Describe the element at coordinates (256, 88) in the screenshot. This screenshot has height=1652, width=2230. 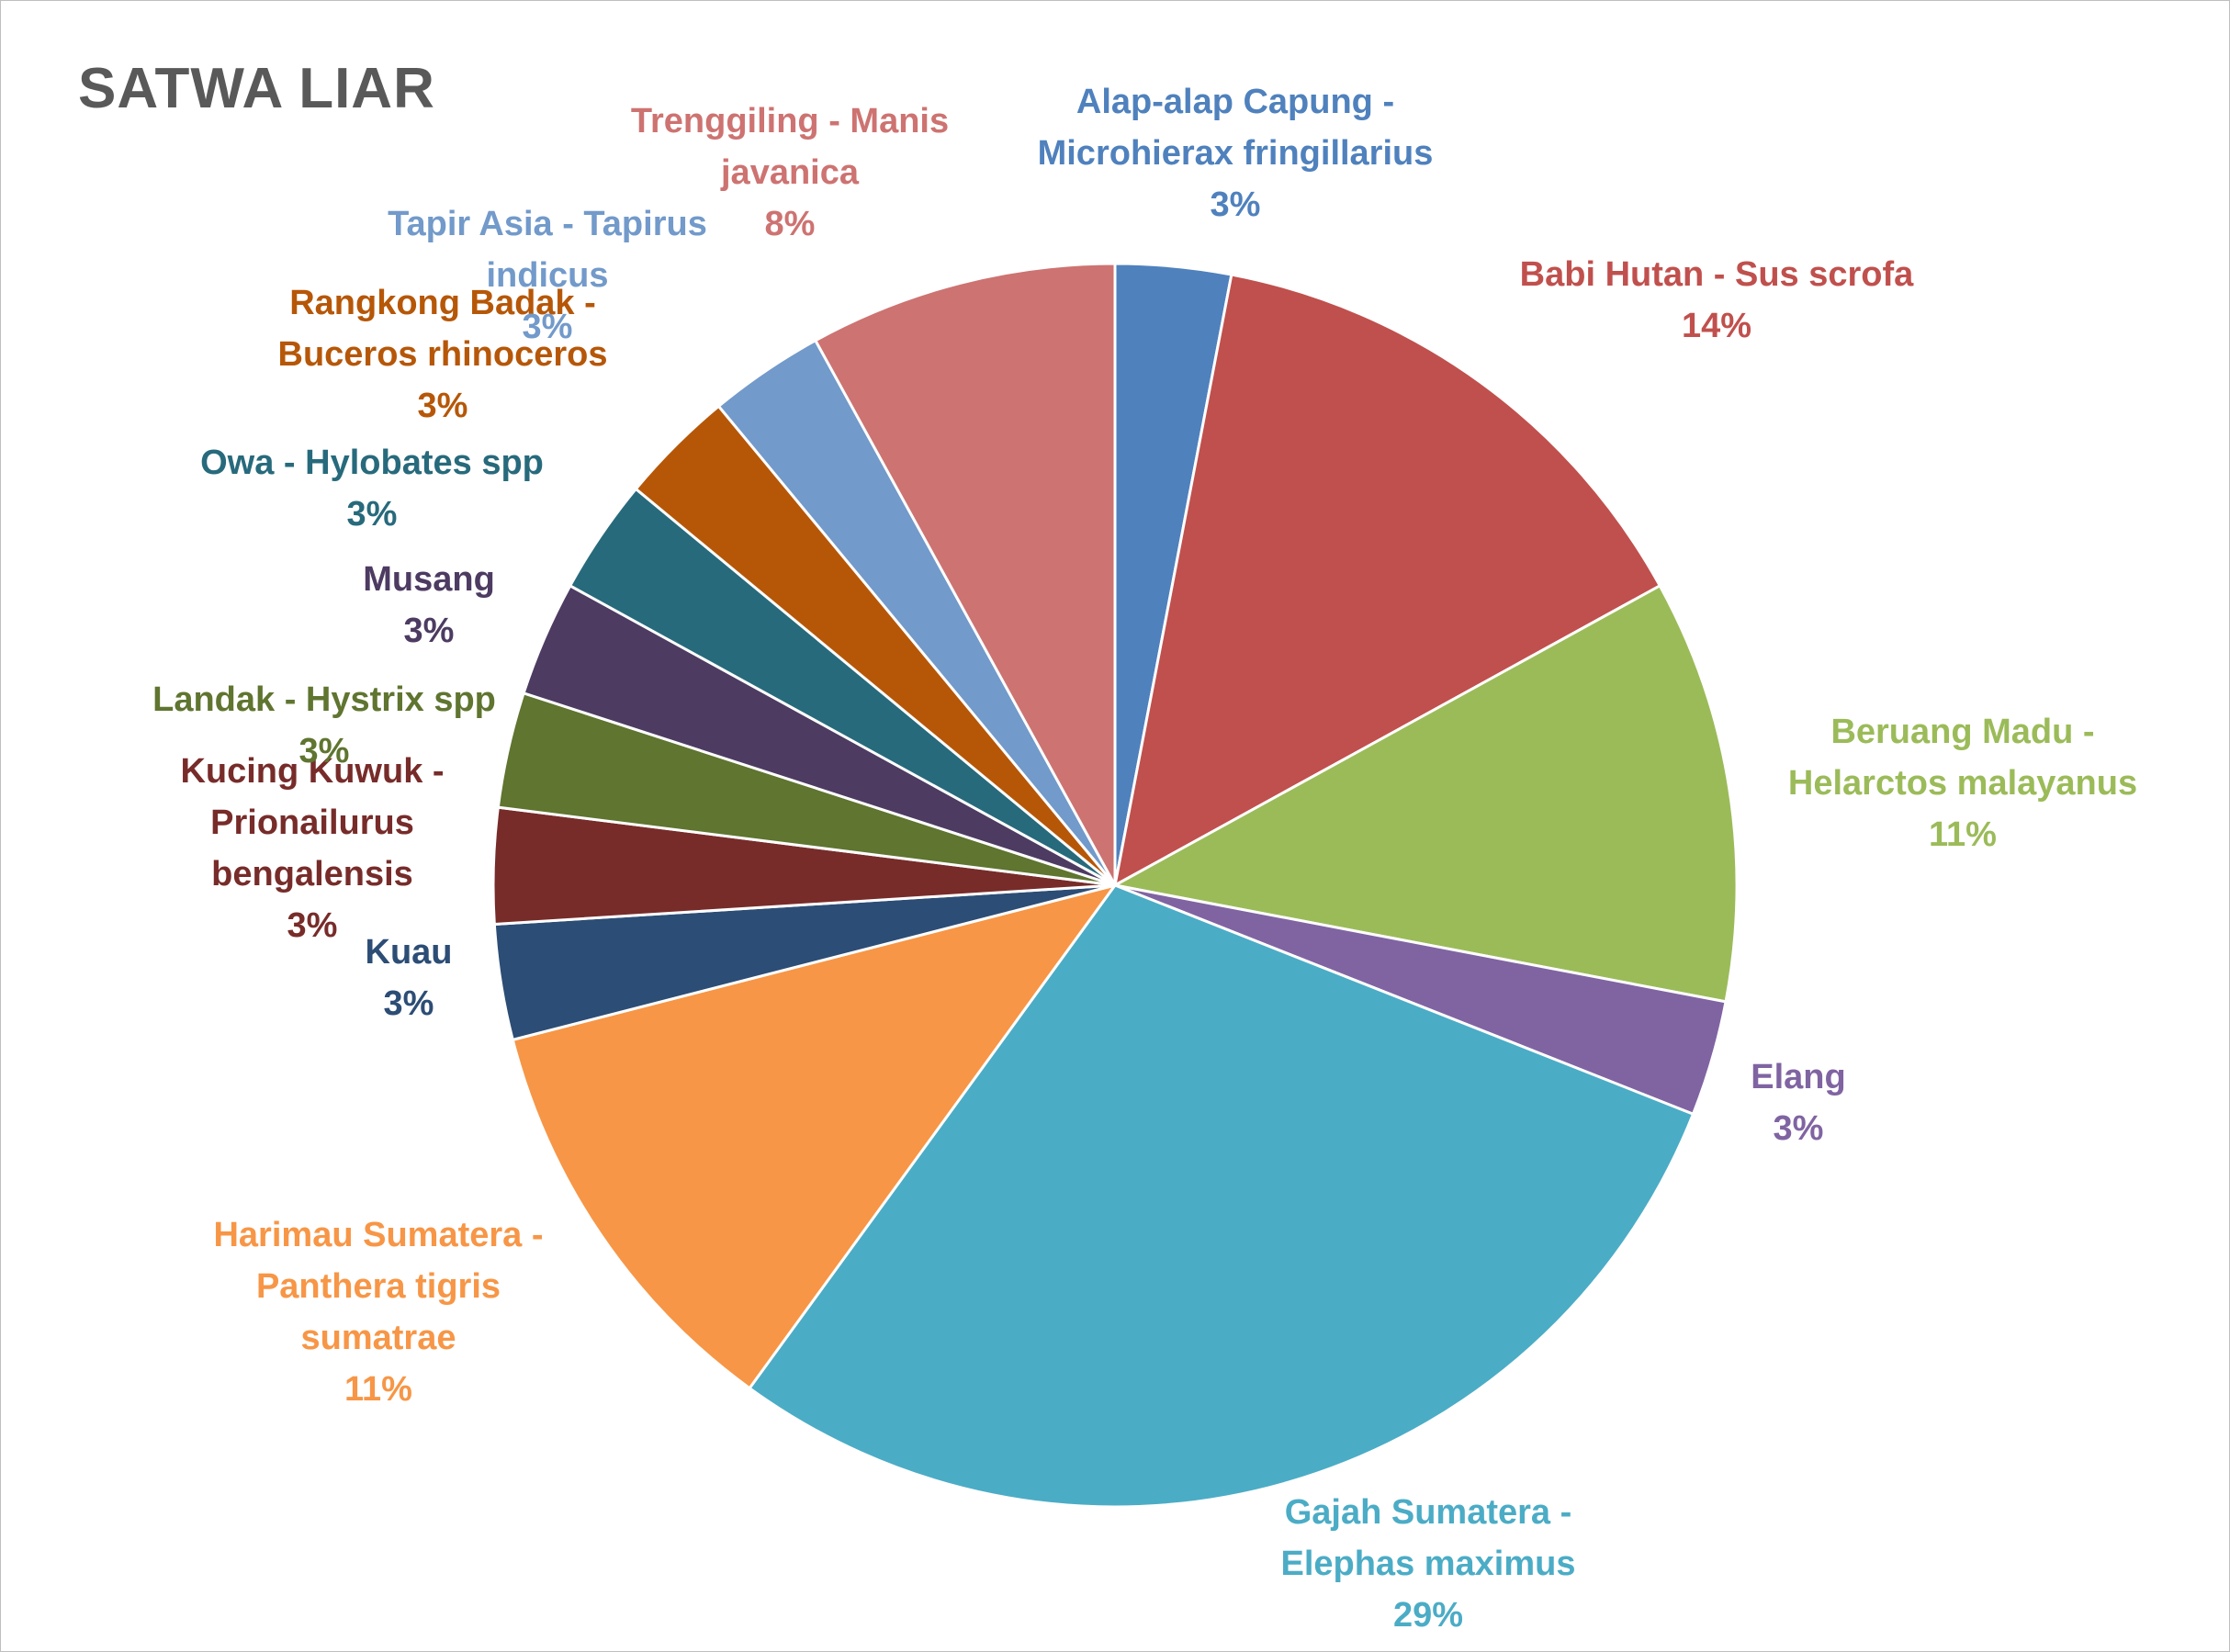
I see `chart-title: SATWA LIAR` at that location.